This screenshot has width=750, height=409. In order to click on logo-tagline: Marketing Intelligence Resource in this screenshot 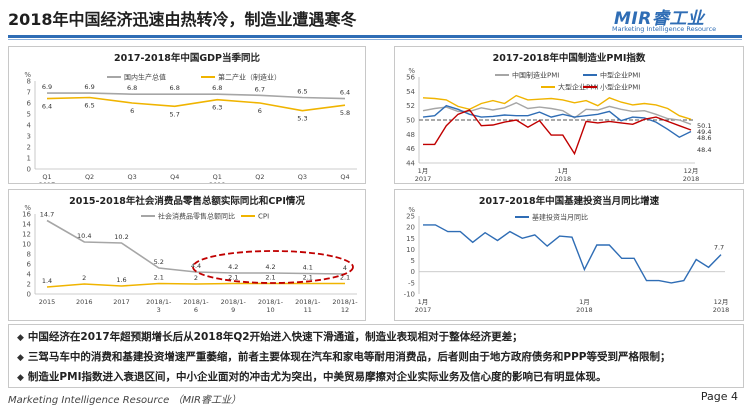, I will do `click(664, 29)`.